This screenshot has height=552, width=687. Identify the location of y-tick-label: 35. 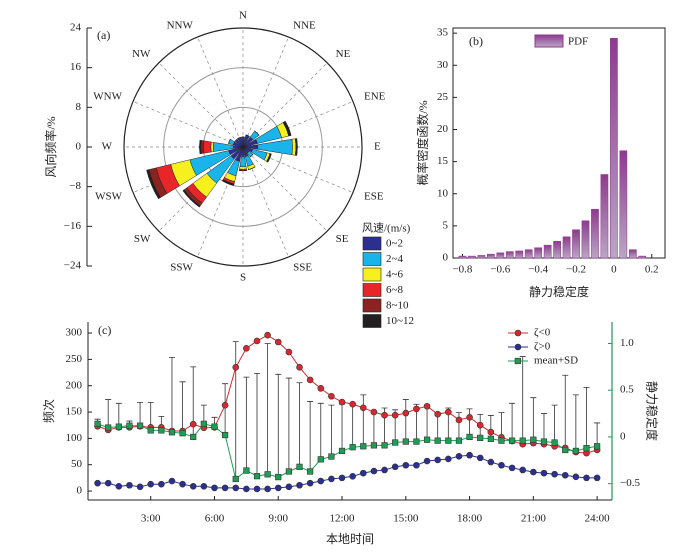
(443, 33).